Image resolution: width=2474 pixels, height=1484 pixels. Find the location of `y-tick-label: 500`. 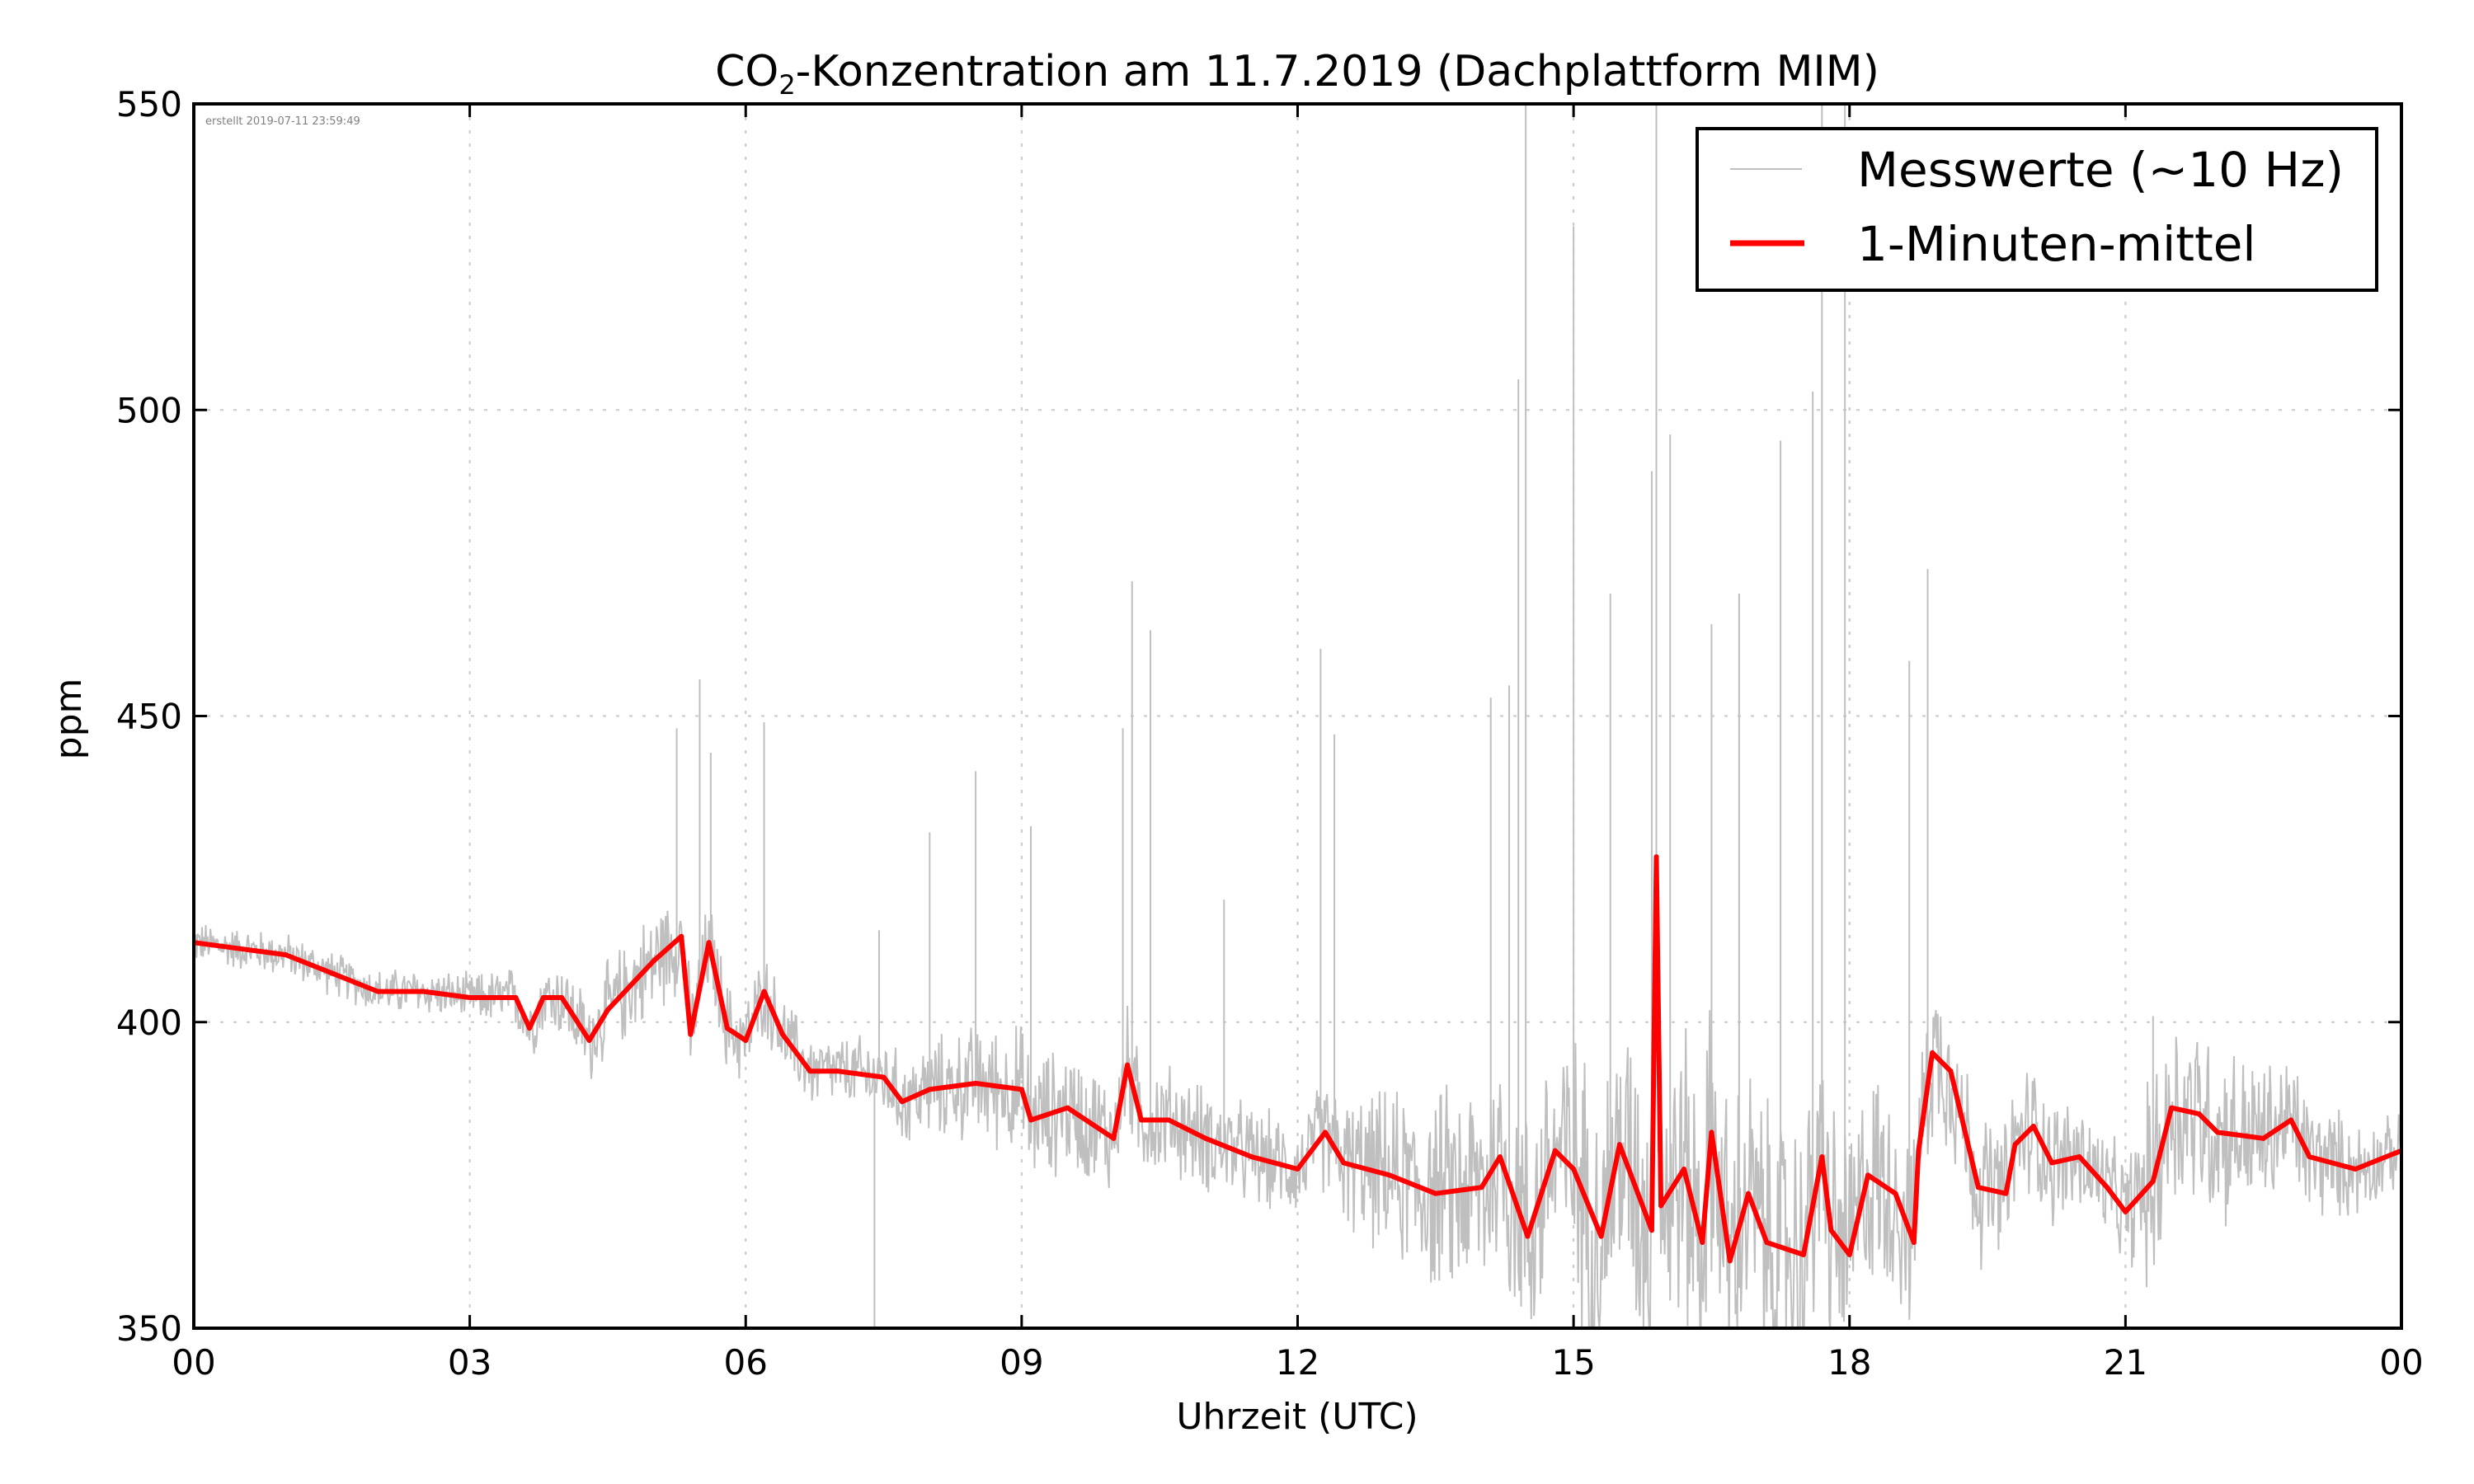

y-tick-label: 500 is located at coordinates (149, 410).